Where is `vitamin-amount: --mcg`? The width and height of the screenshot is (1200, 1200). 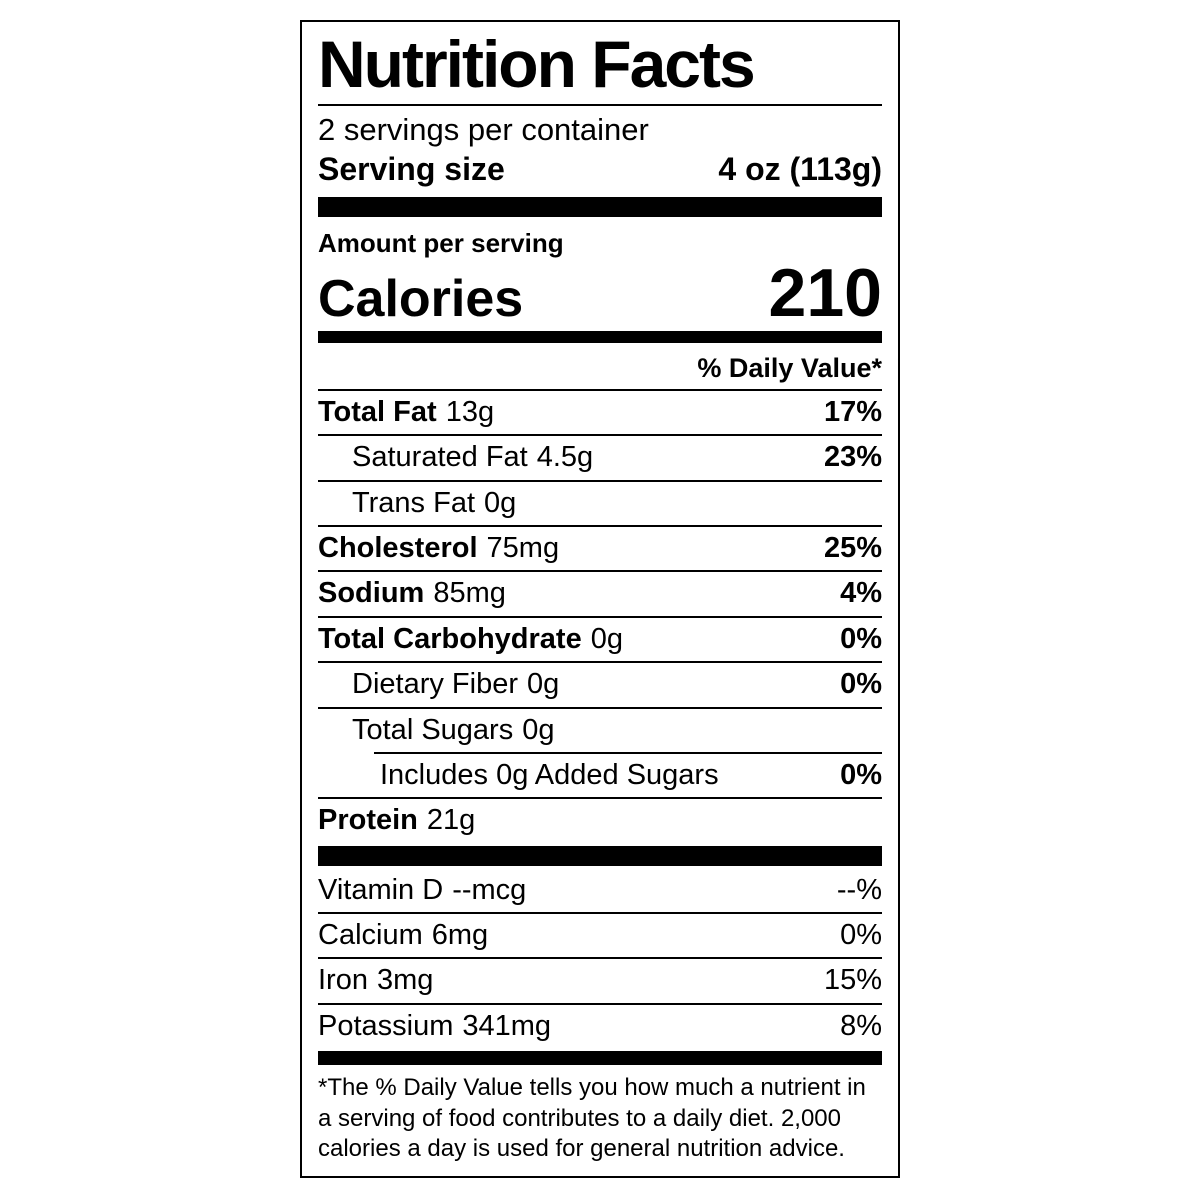
vitamin-amount: --mcg is located at coordinates (489, 889).